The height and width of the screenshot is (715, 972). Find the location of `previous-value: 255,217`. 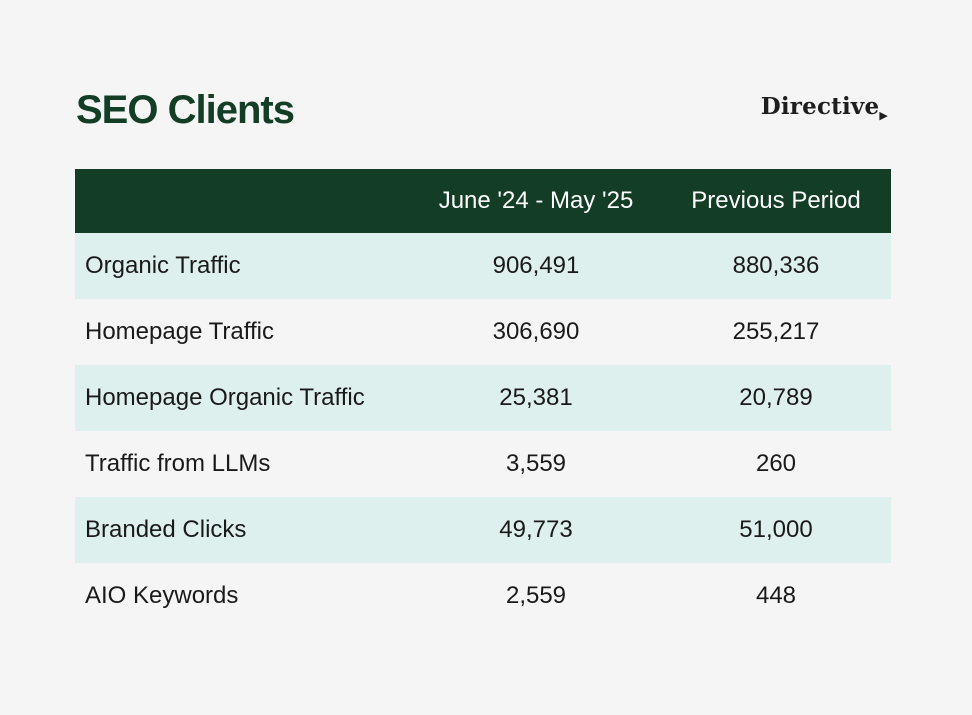

previous-value: 255,217 is located at coordinates (776, 331).